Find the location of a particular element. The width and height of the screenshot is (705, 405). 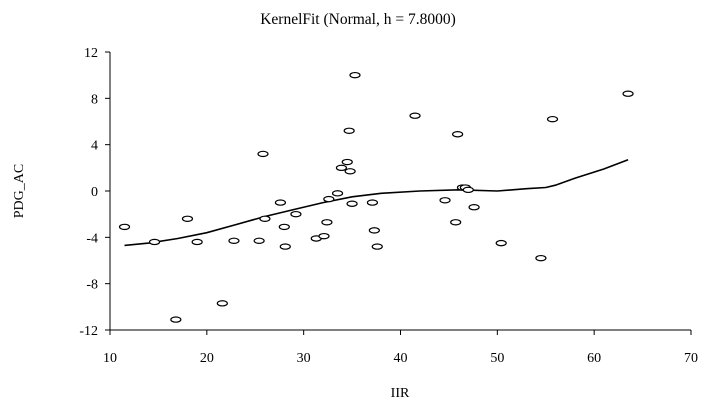

y-tick-label: 4 is located at coordinates (94, 146).